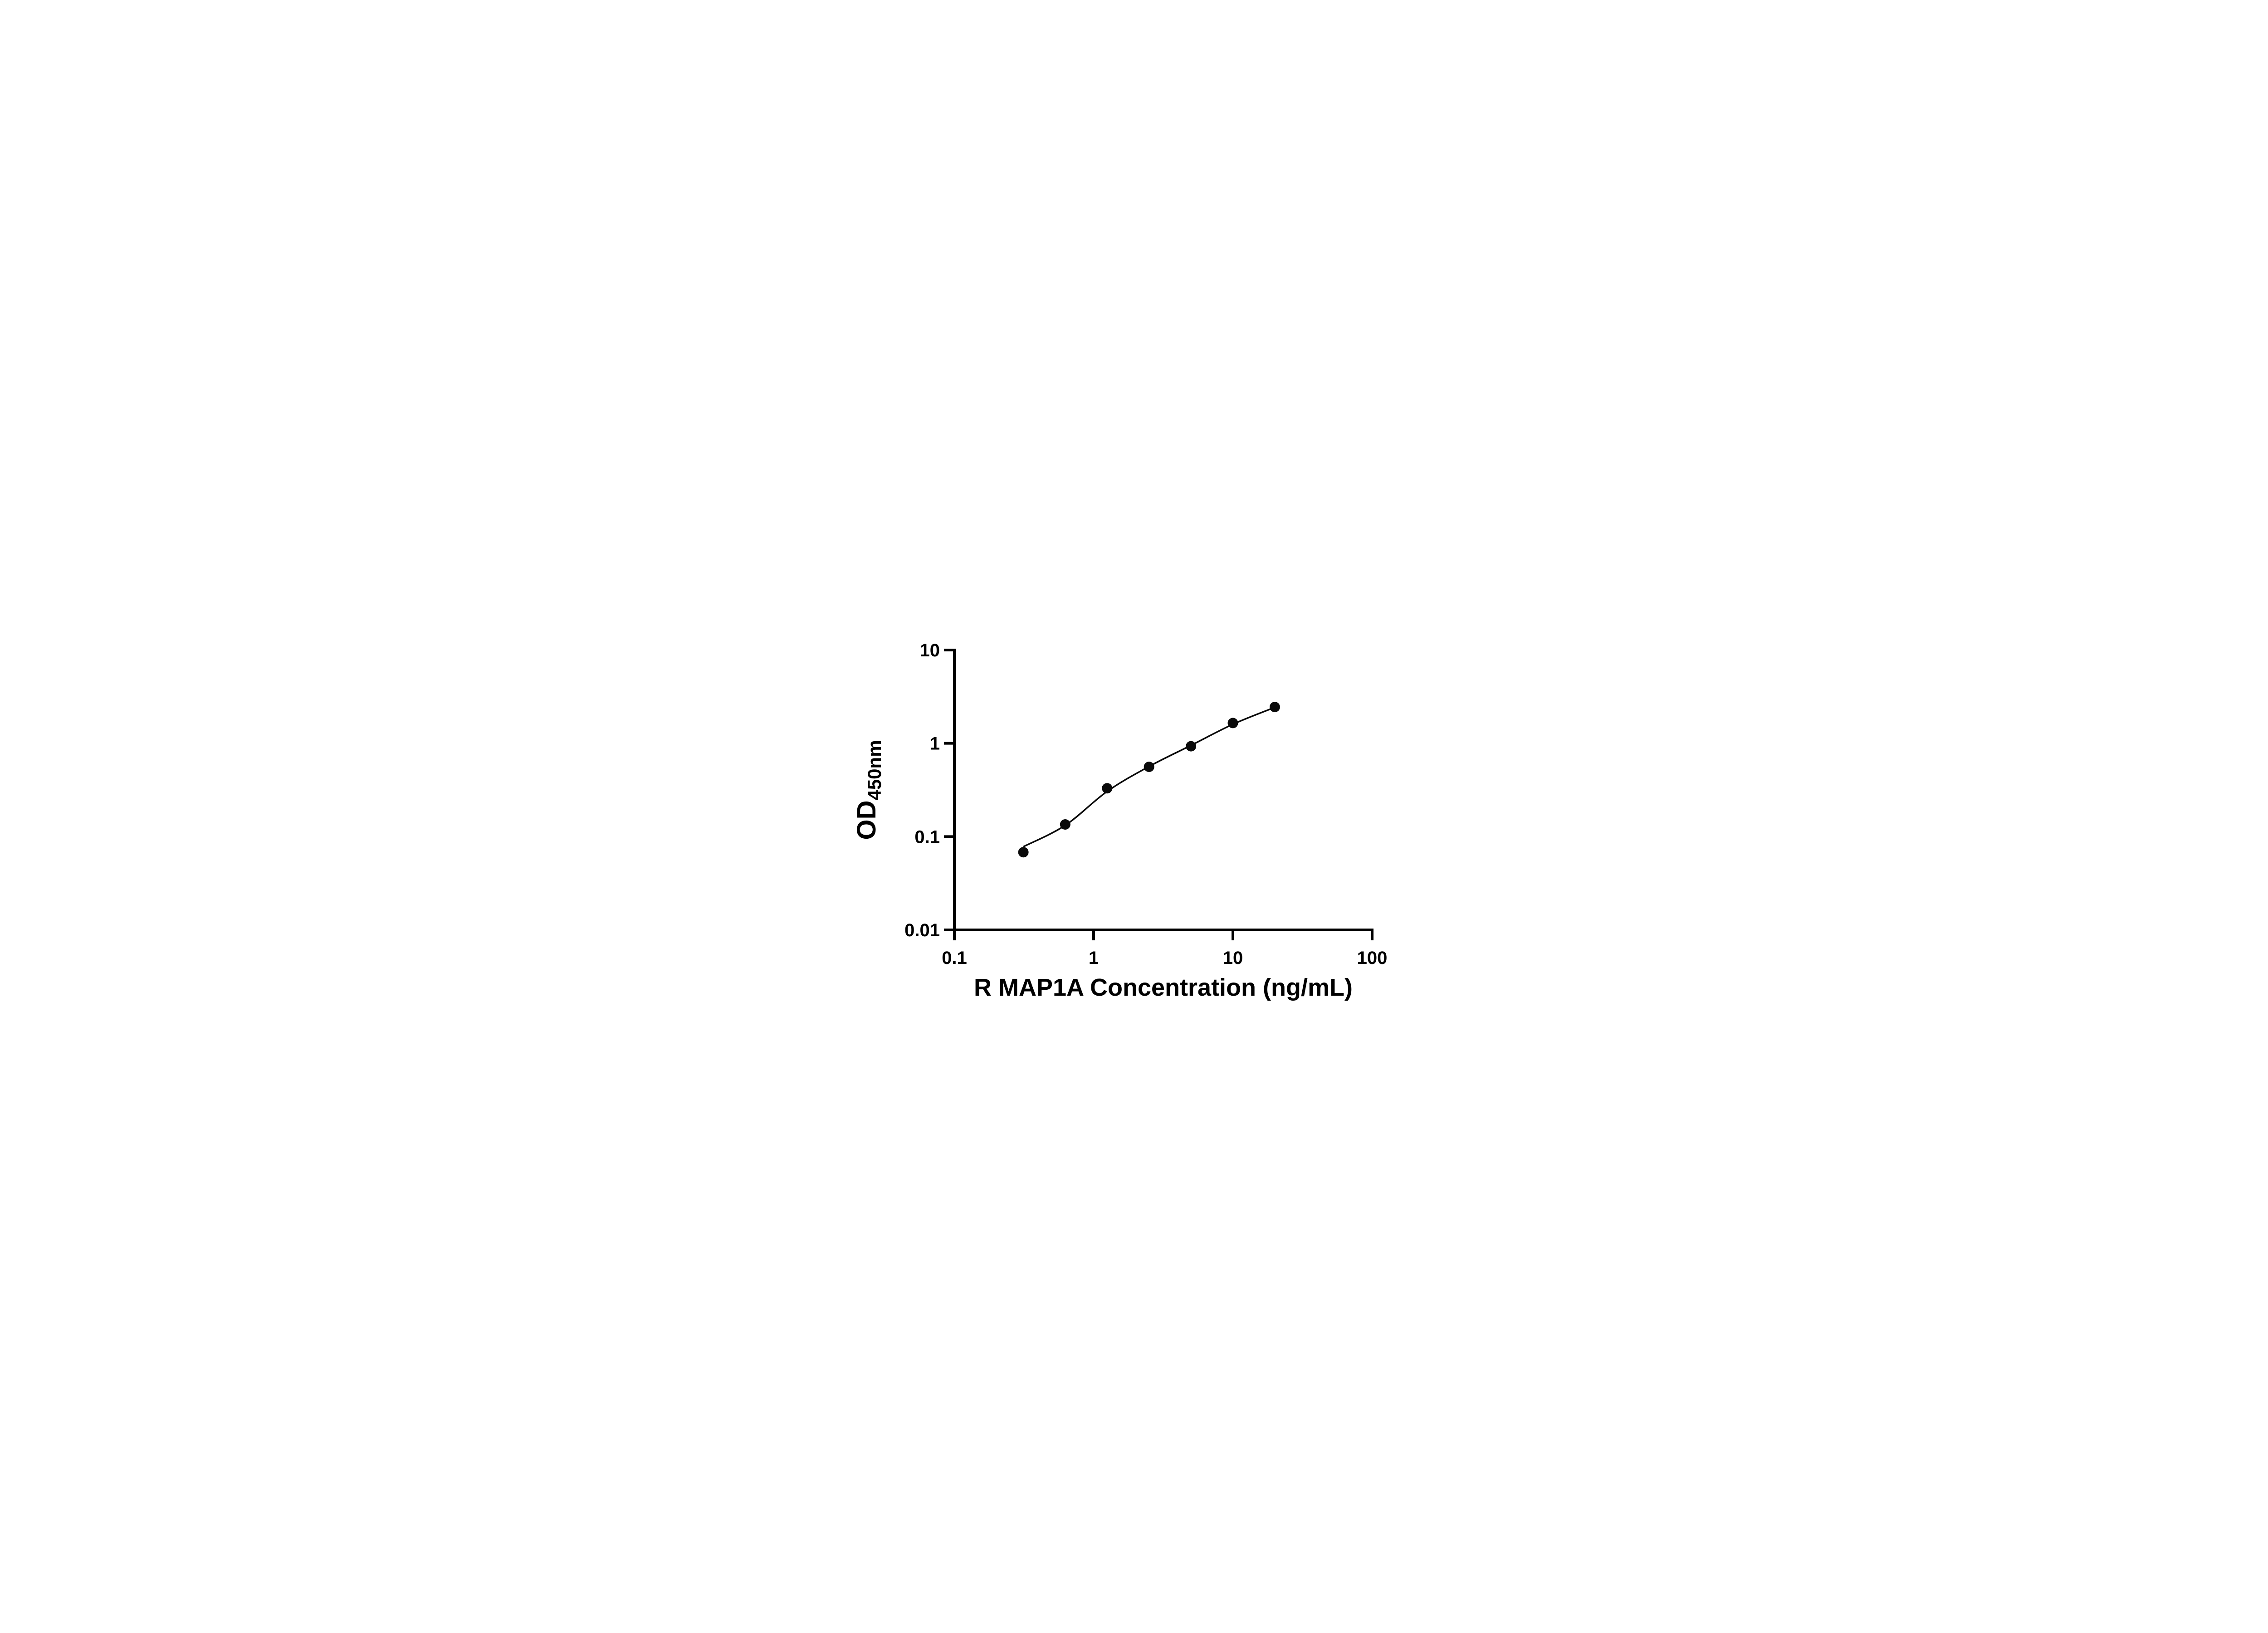 This screenshot has height=1633, width=2268. Describe the element at coordinates (1163, 987) in the screenshot. I see `x-axis-label: R MAP1A Concentration (ng/mL)` at that location.